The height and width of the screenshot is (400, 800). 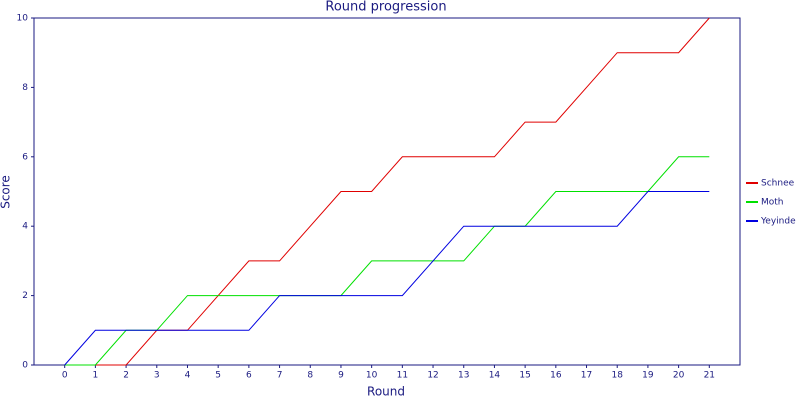 I want to click on y-tick-label: 2, so click(x=25, y=296).